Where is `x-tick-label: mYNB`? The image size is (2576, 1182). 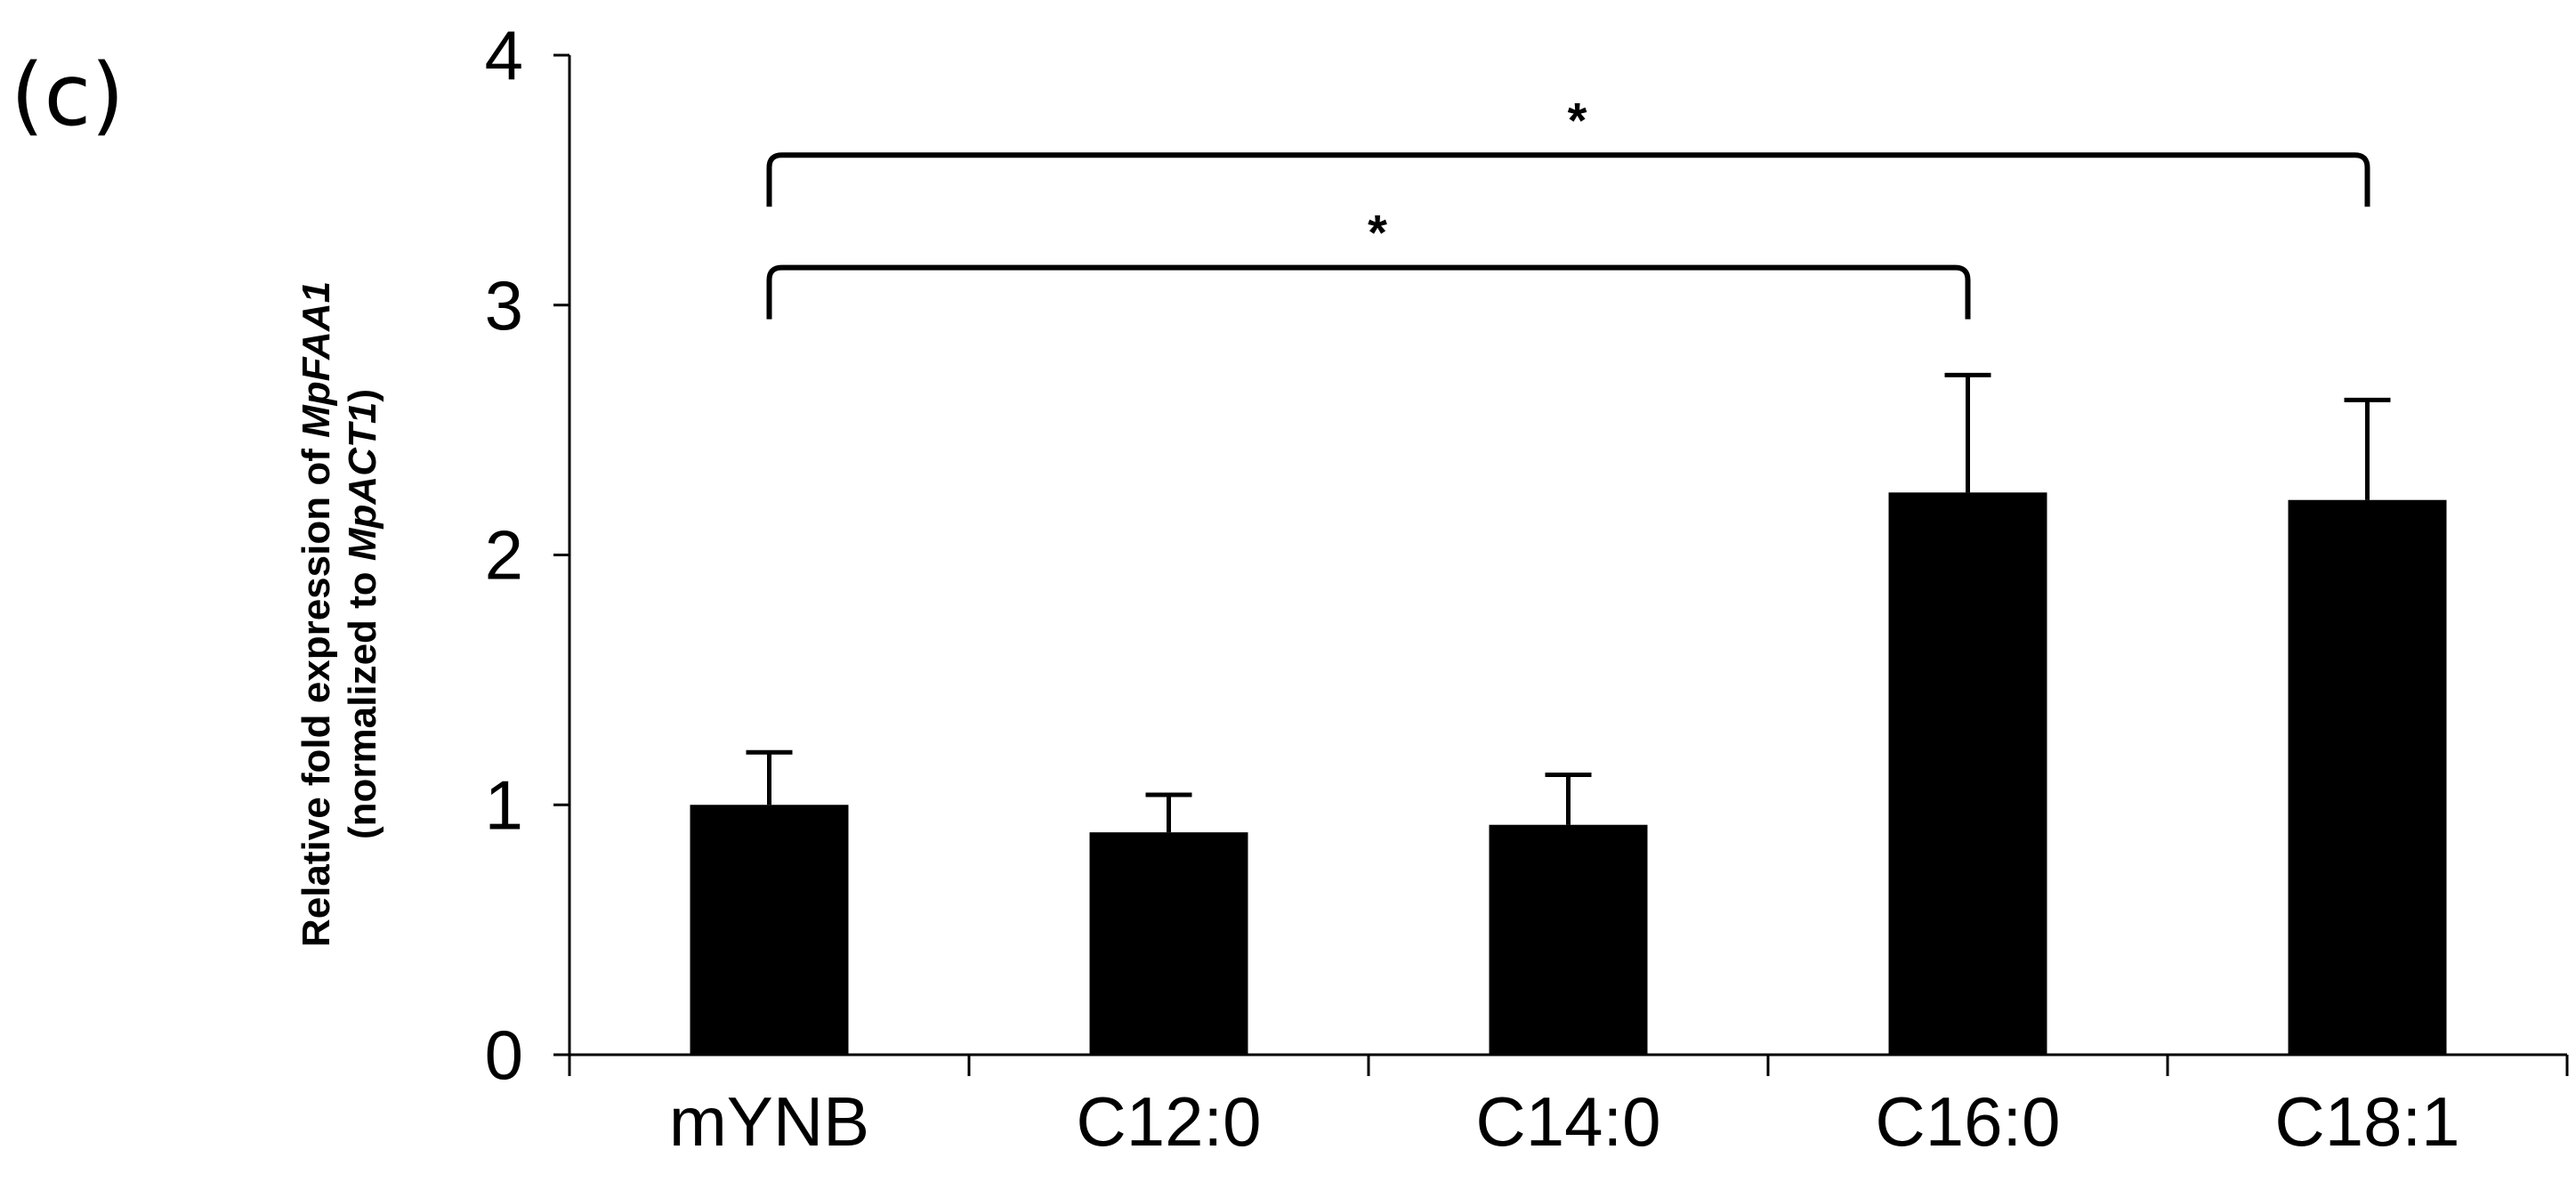 x-tick-label: mYNB is located at coordinates (769, 1121).